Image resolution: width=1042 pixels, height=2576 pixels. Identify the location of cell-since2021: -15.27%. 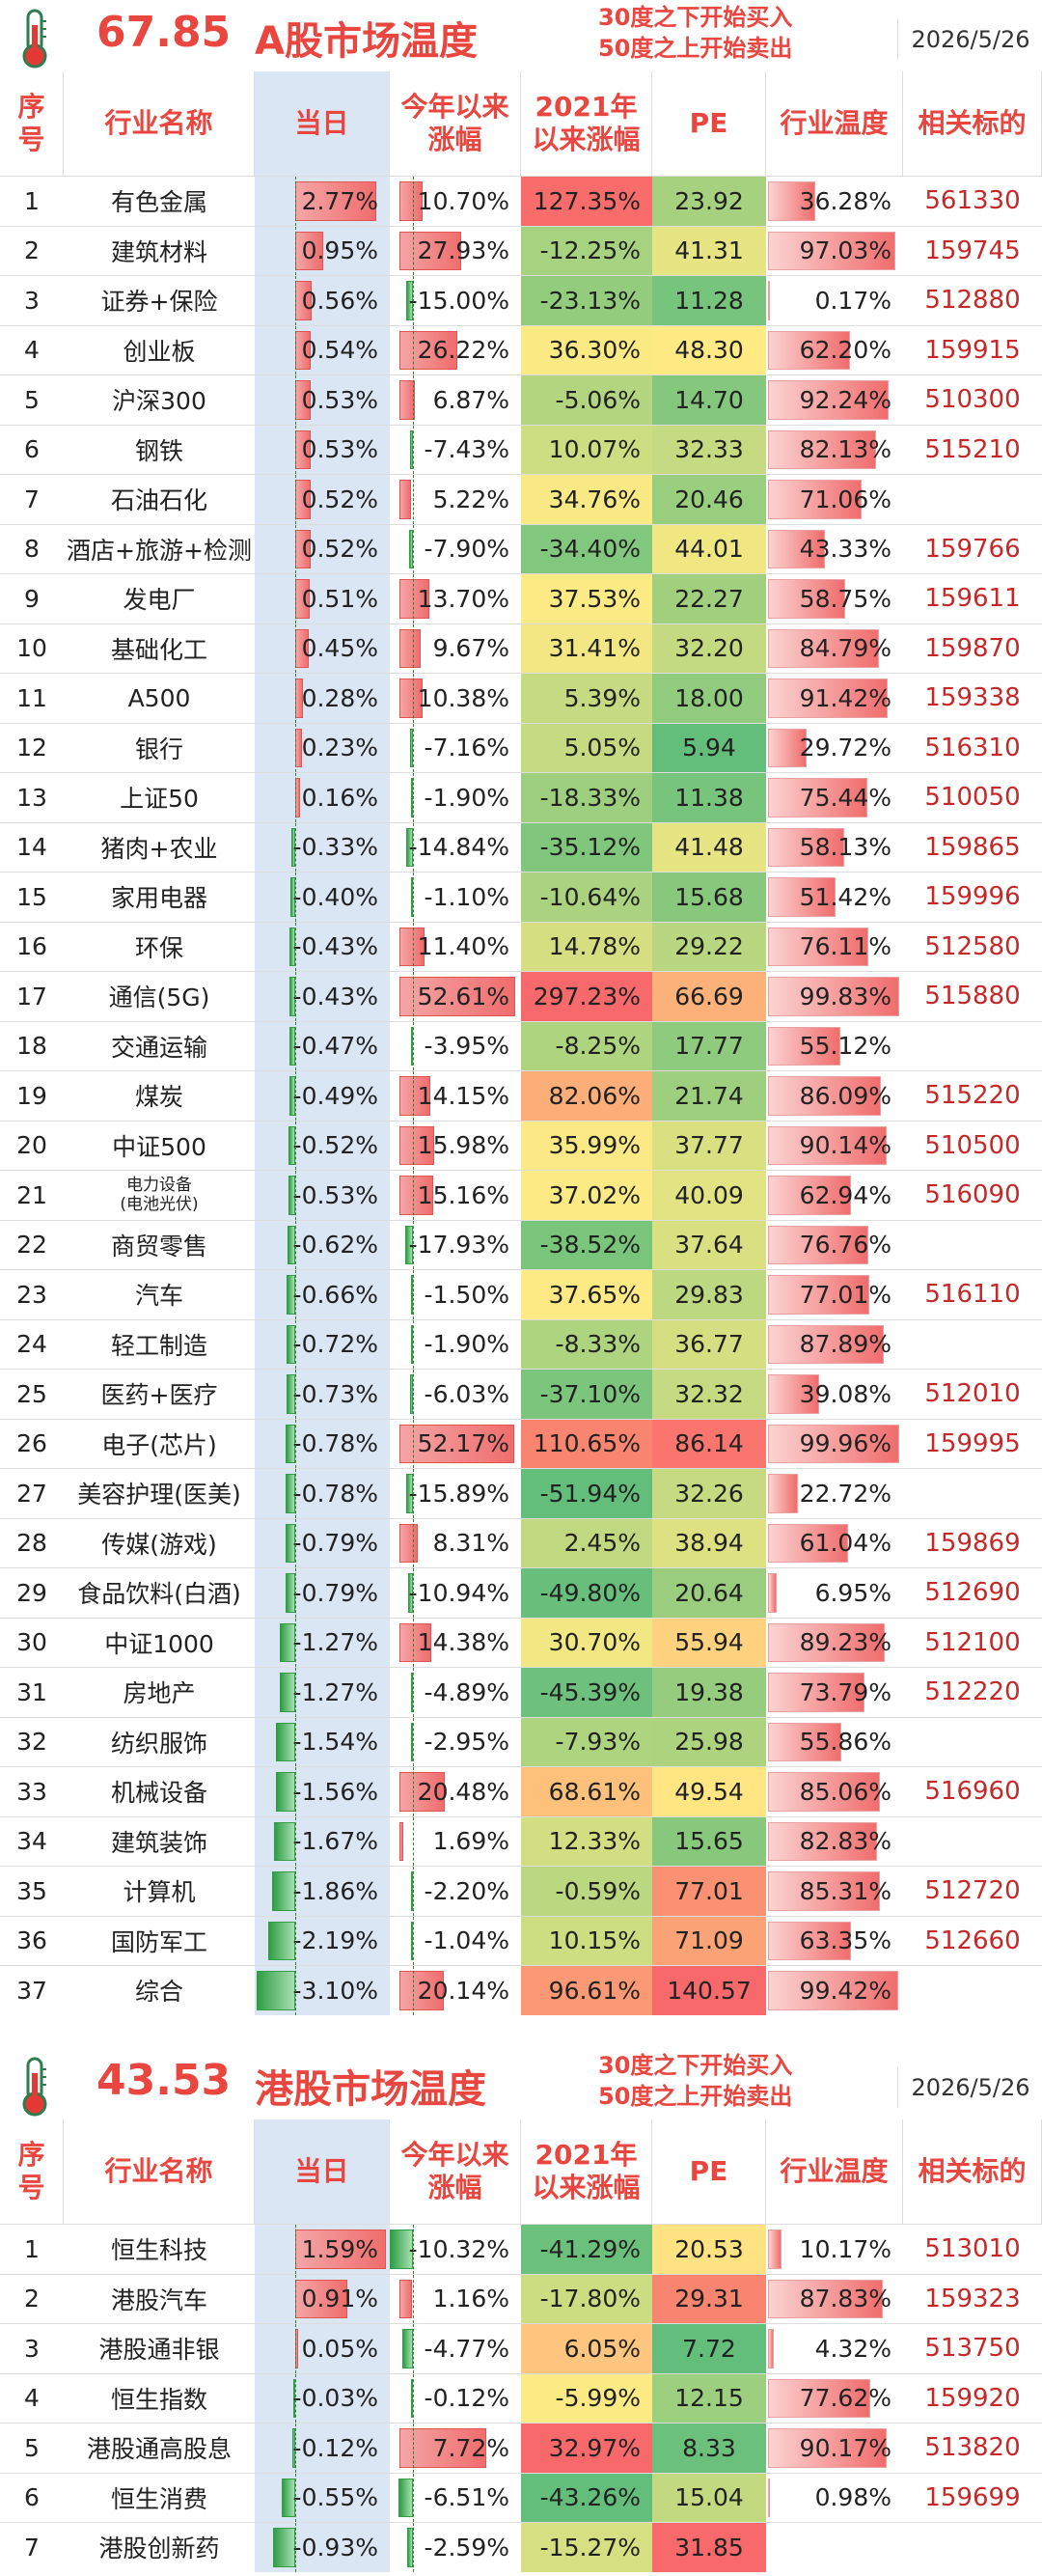
(586, 2547).